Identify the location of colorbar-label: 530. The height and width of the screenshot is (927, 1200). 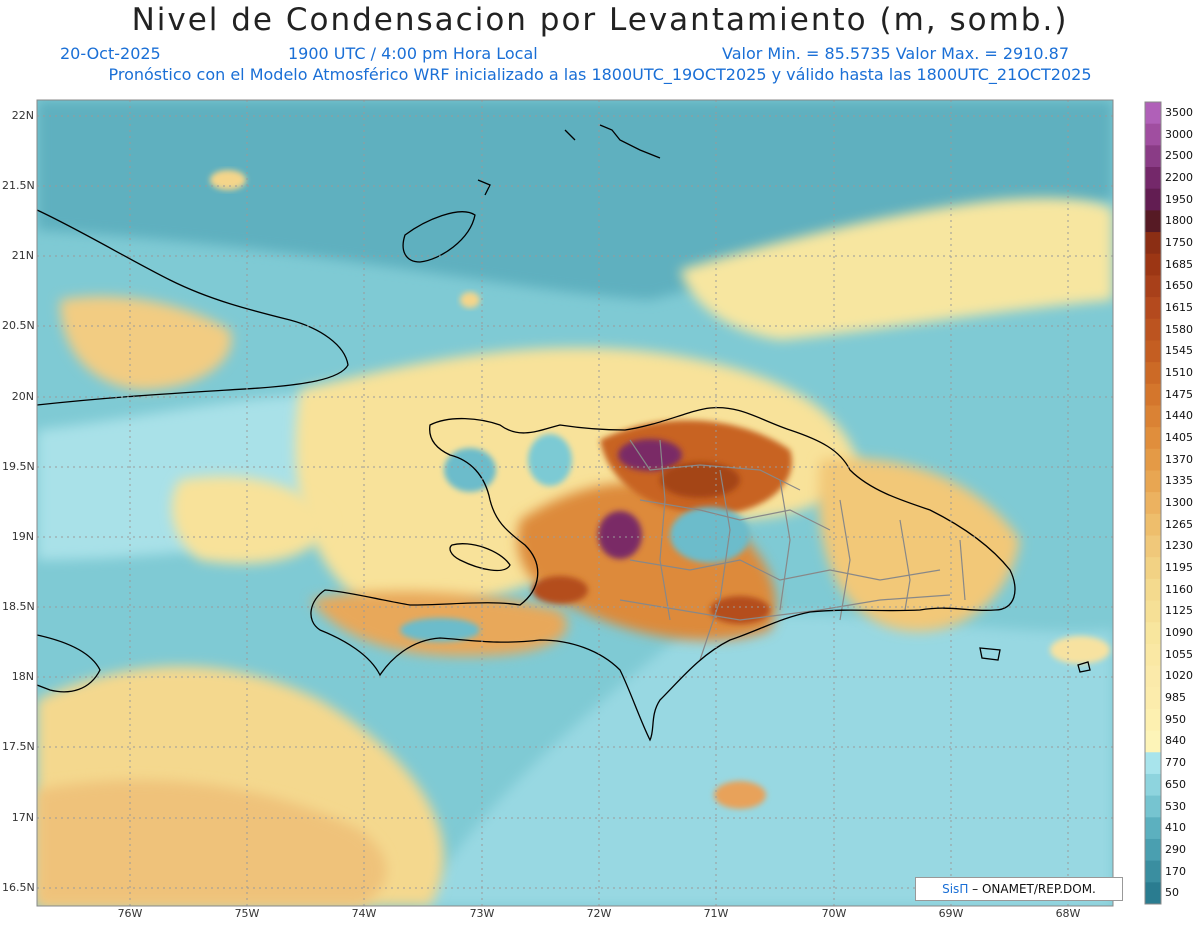
(1175, 806).